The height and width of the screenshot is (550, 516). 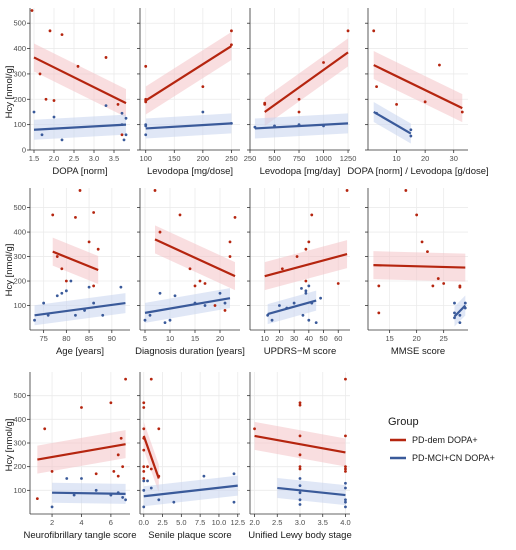 I want to click on x-tick-label: 200, so click(x=203, y=158).